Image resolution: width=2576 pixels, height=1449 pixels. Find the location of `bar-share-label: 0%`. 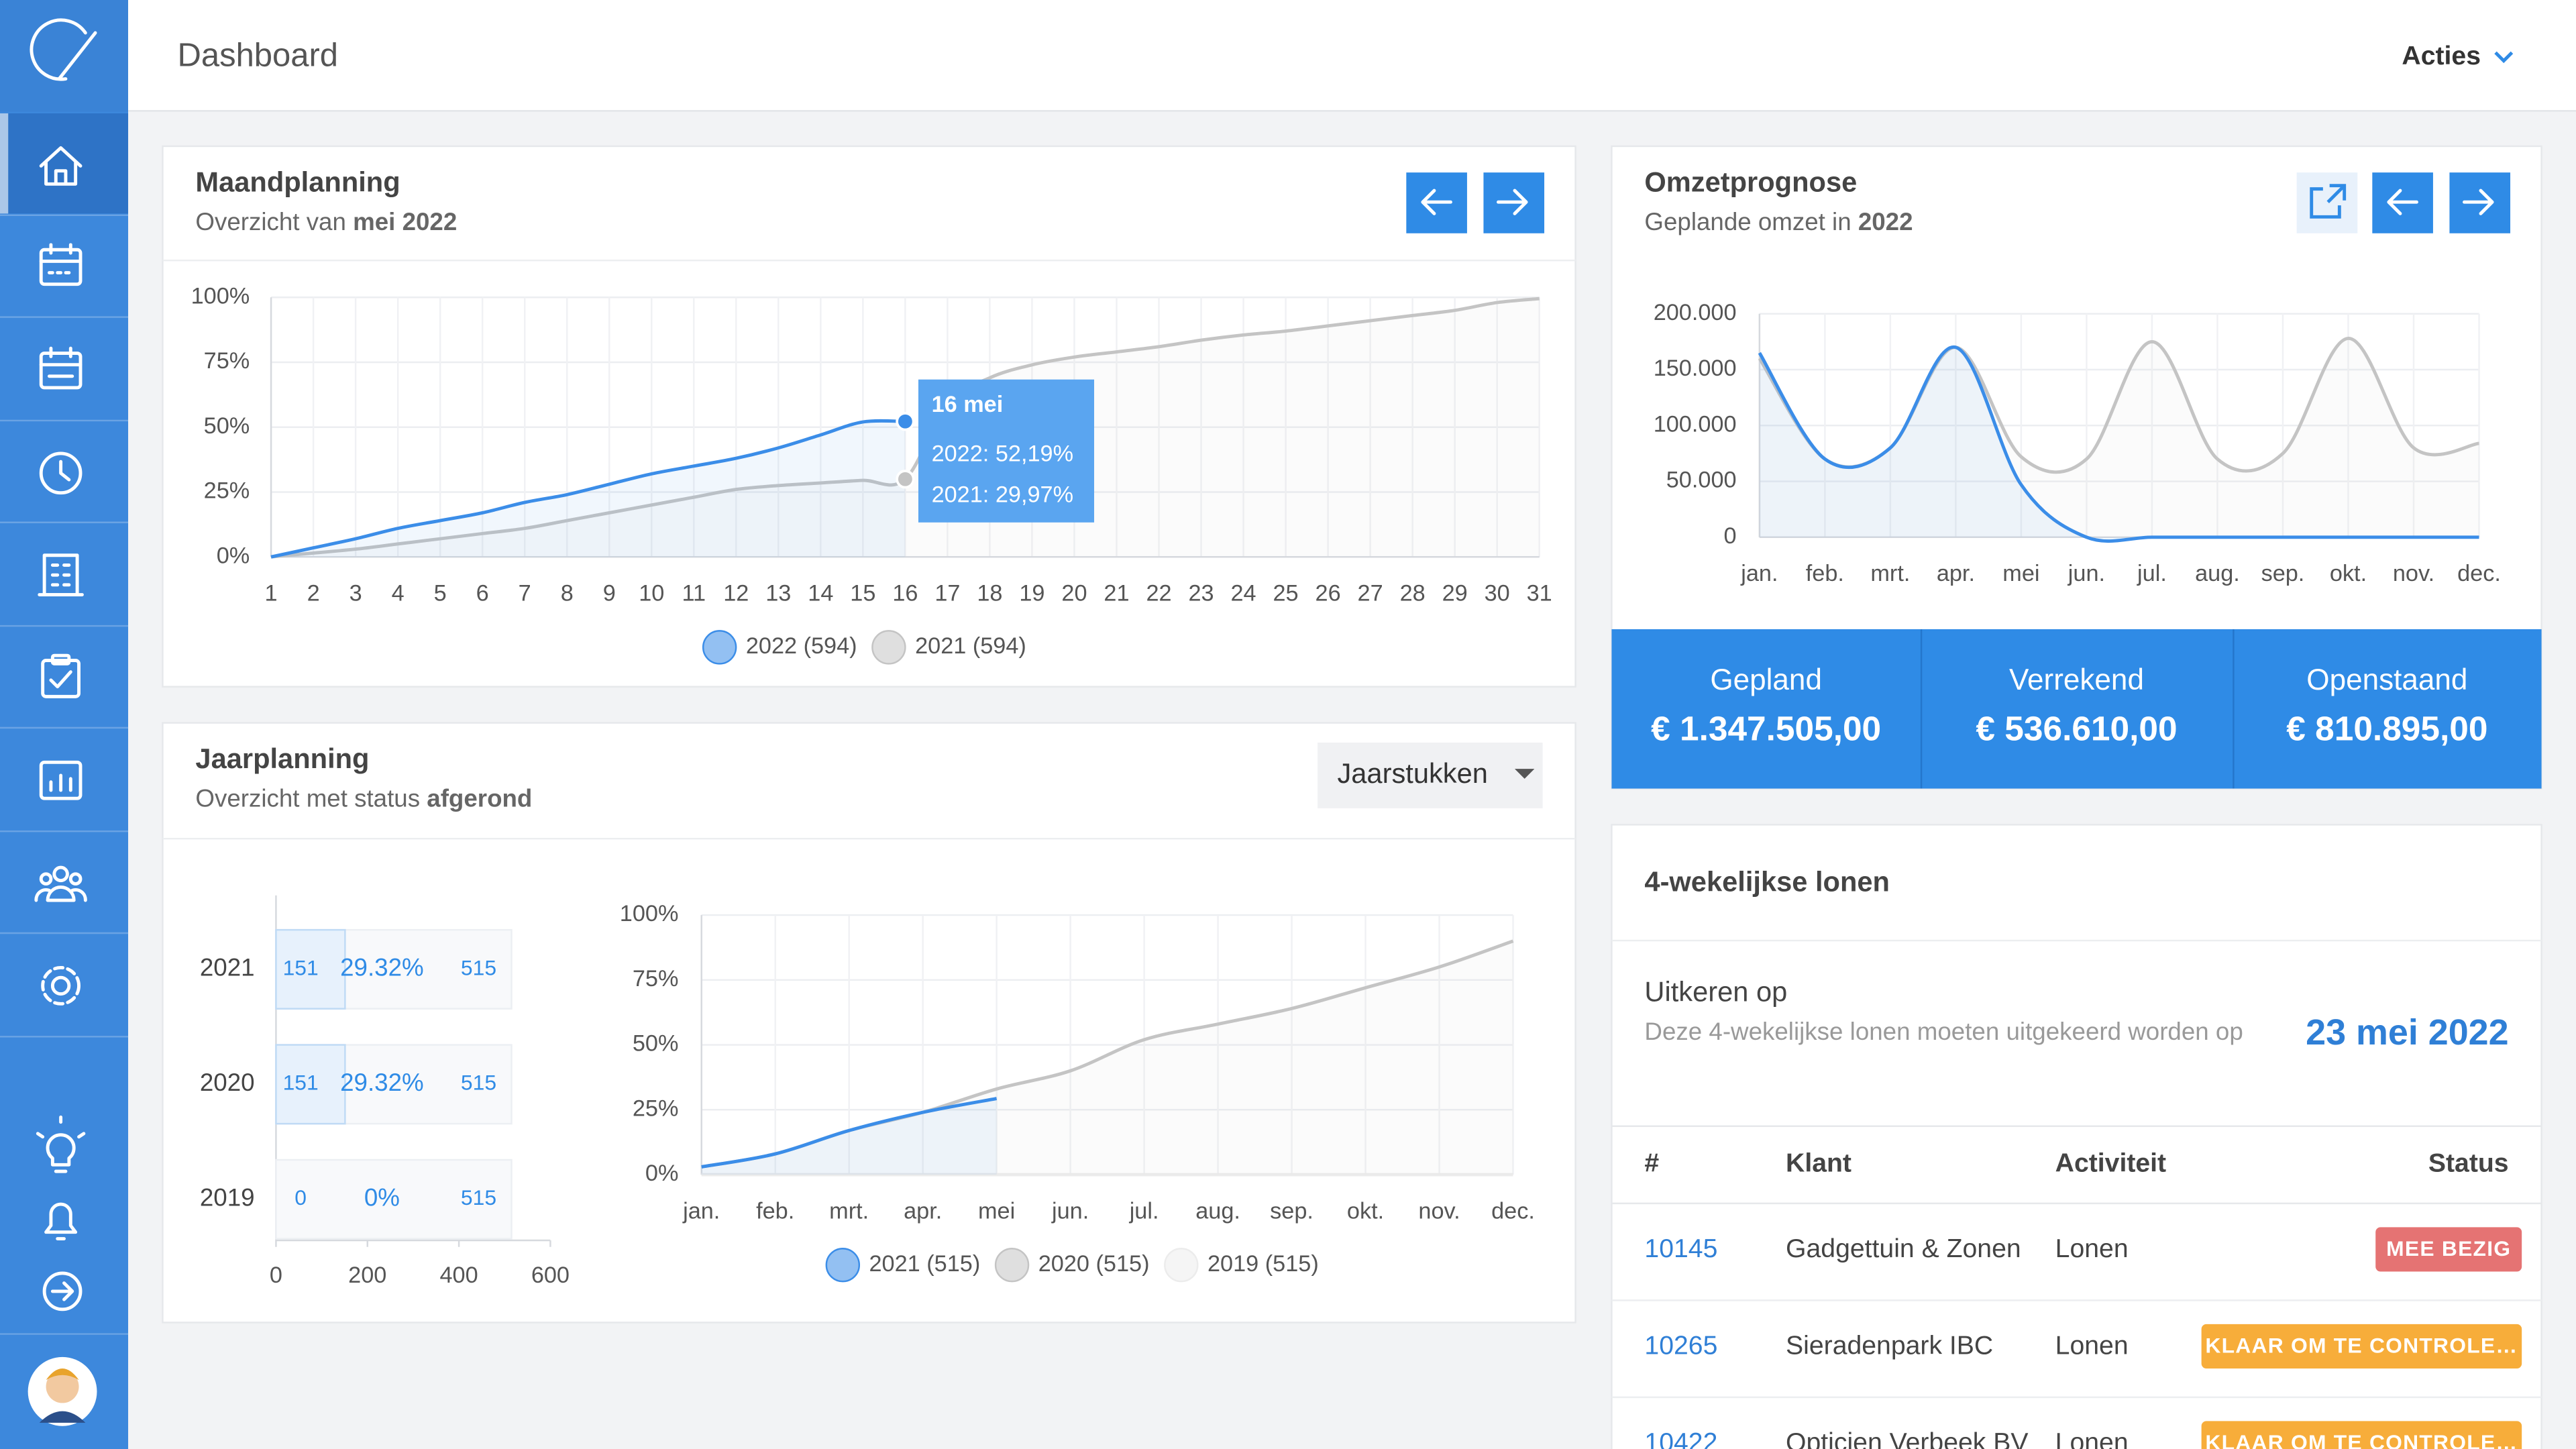

bar-share-label: 0% is located at coordinates (382, 1197).